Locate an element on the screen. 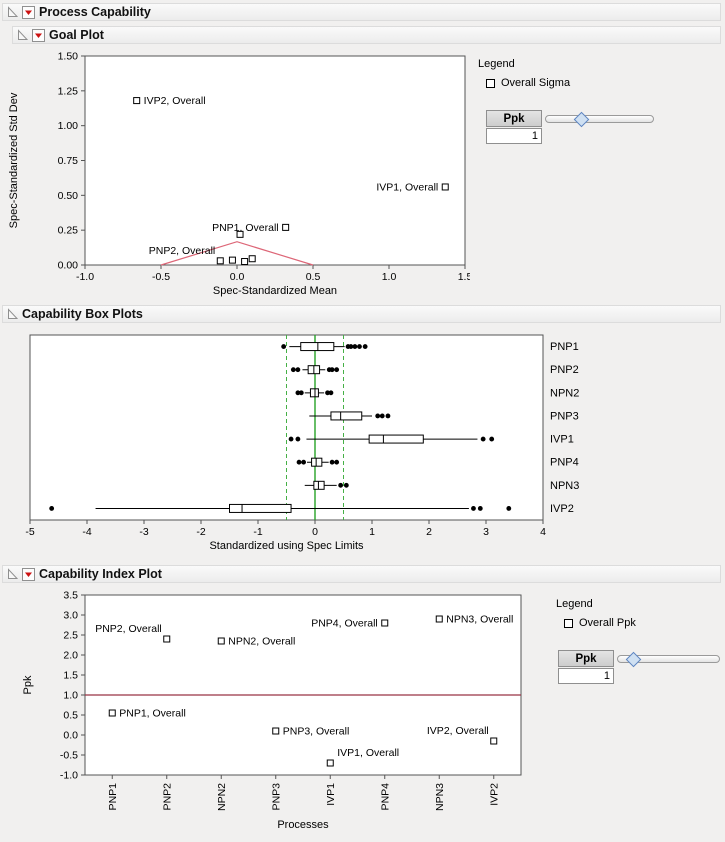 The width and height of the screenshot is (725, 842). goal-legend: Legend Overall Sigma is located at coordinates (543, 73).